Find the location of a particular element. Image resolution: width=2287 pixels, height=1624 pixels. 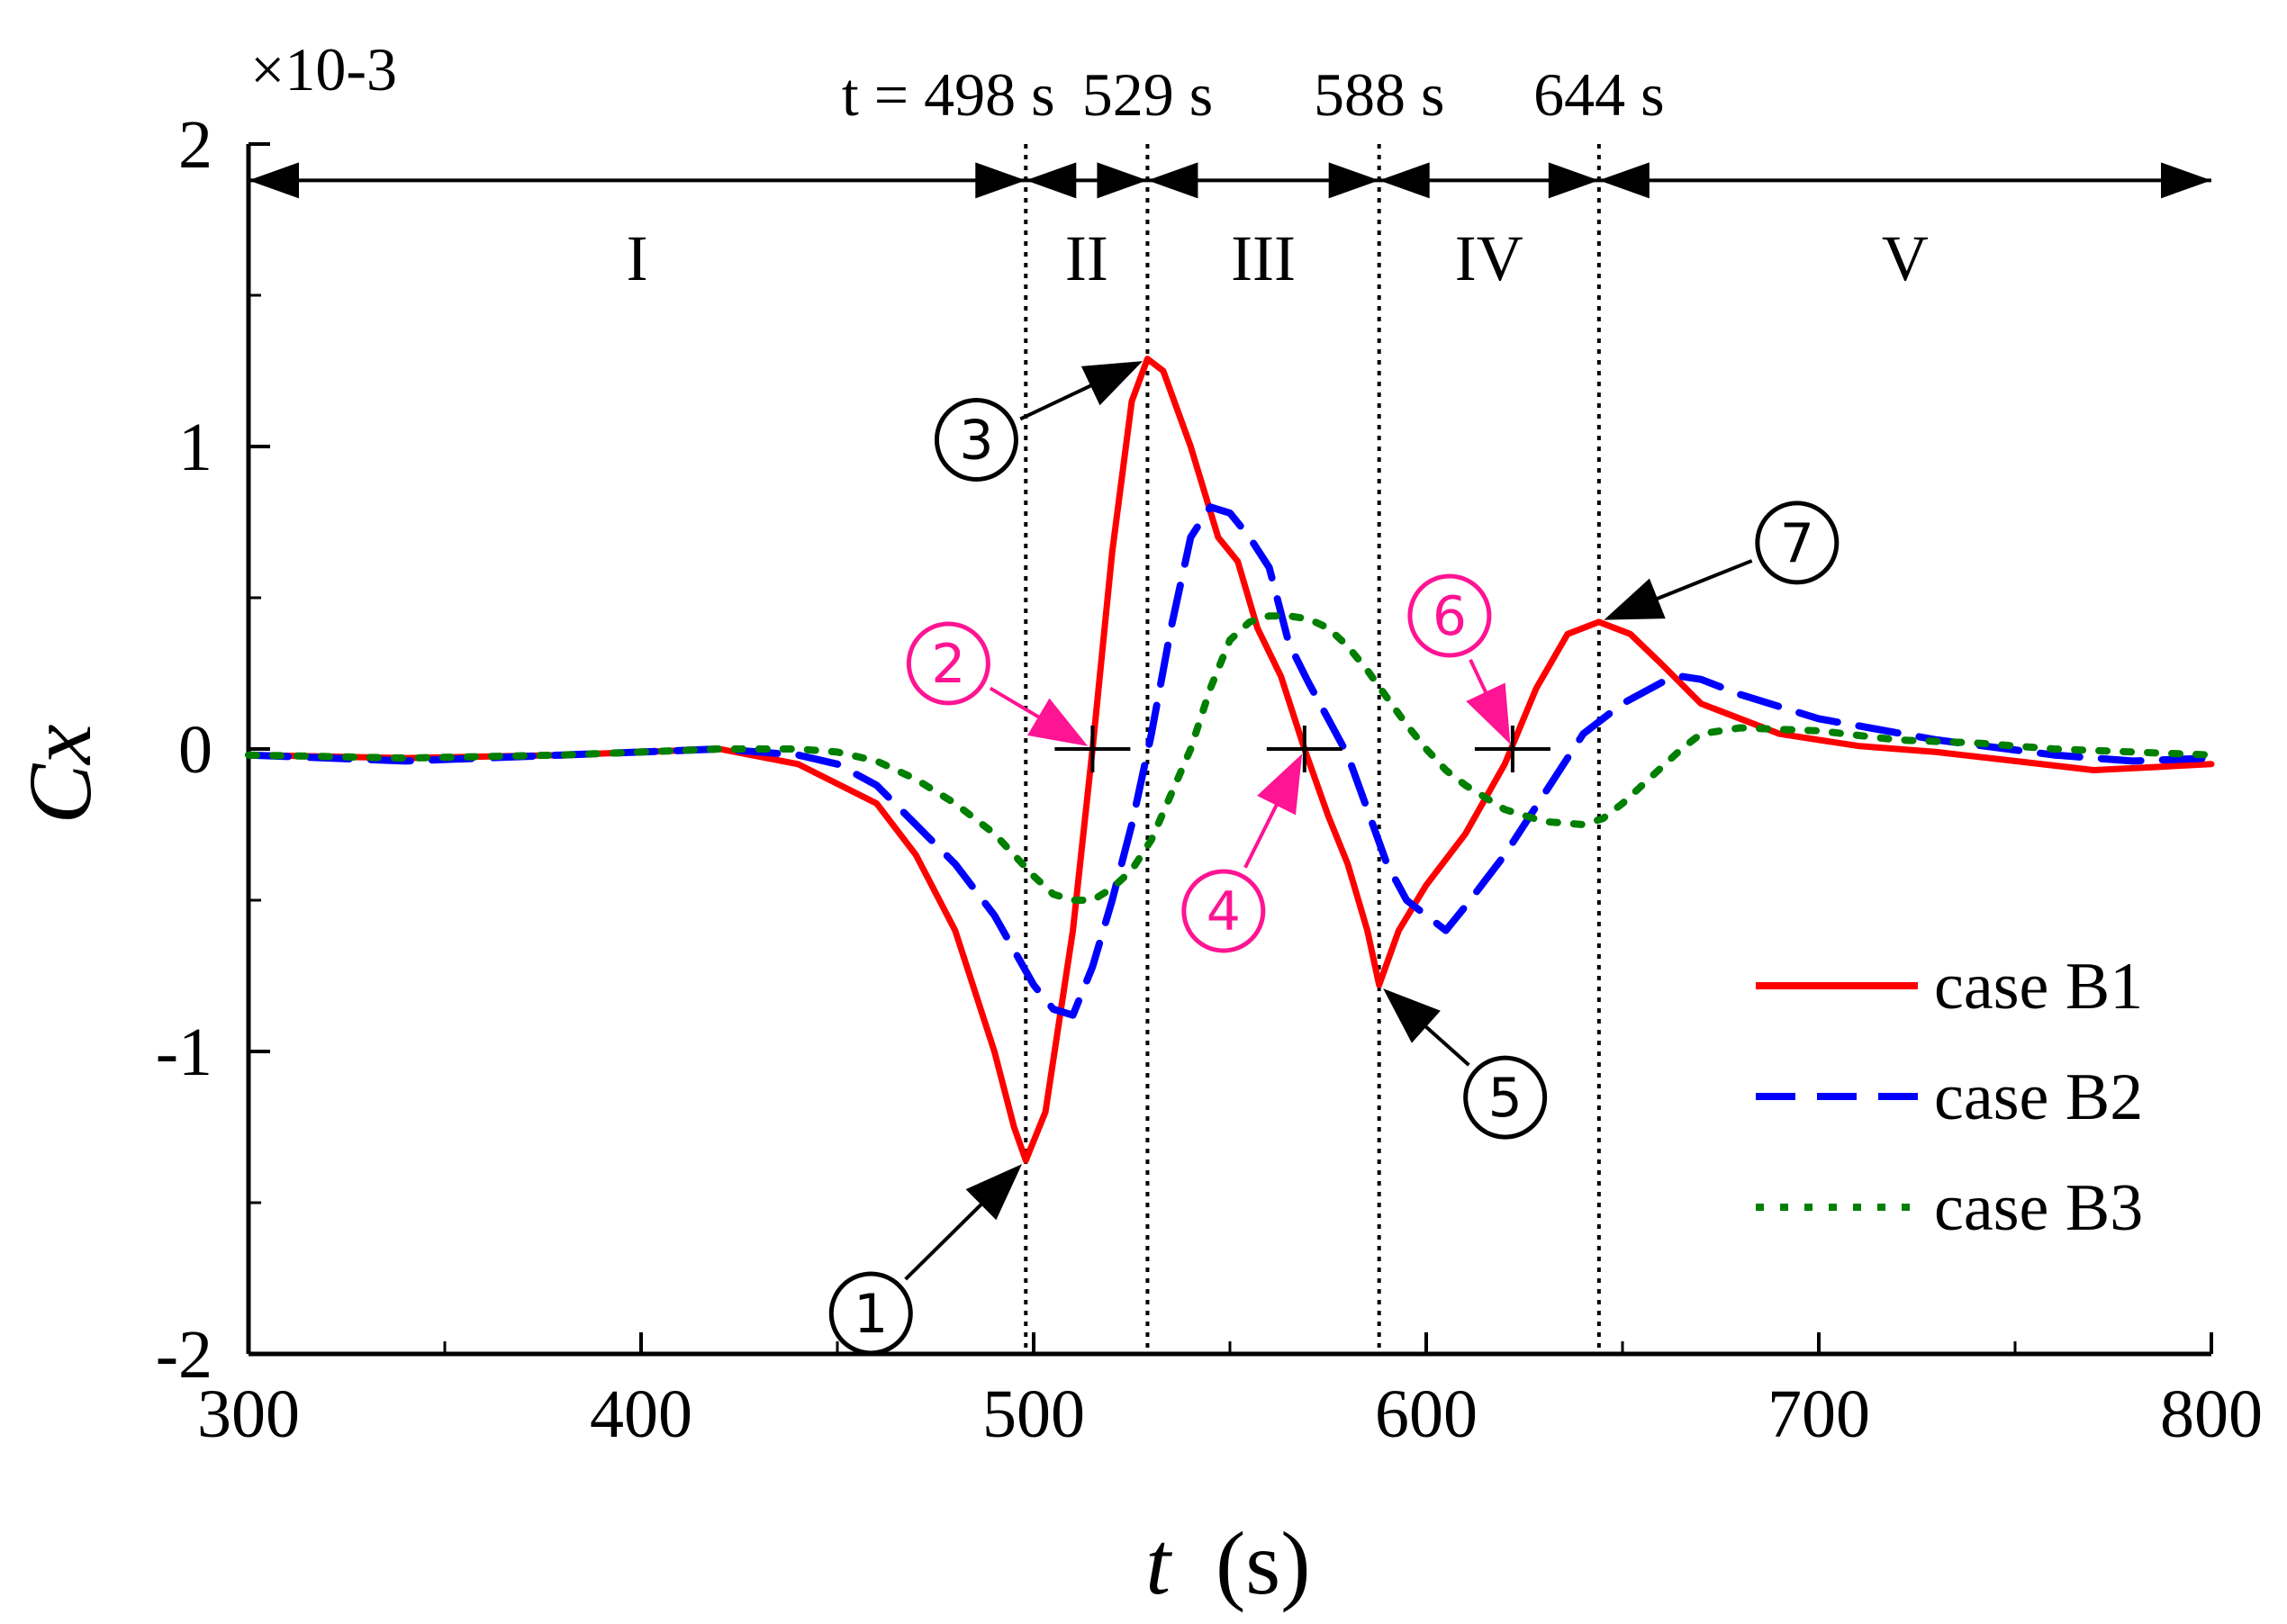

annotation-label-3: 3 is located at coordinates (976, 441).